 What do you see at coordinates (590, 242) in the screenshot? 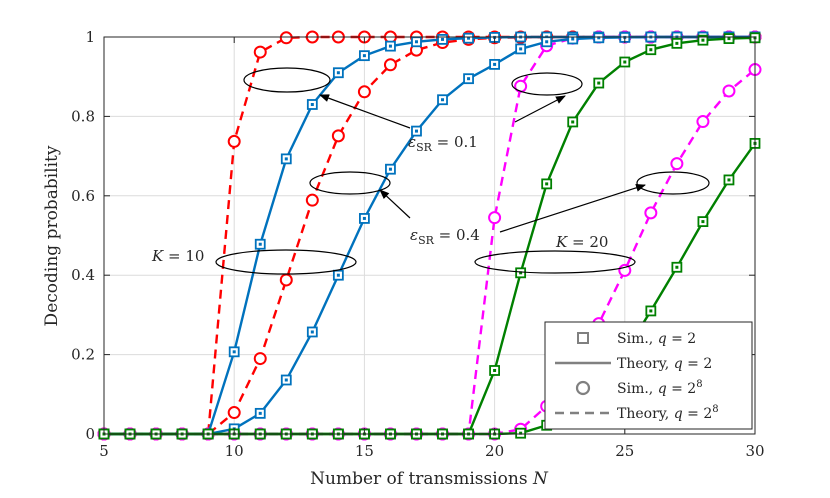
I see `k20-label-value: = 20` at bounding box center [590, 242].